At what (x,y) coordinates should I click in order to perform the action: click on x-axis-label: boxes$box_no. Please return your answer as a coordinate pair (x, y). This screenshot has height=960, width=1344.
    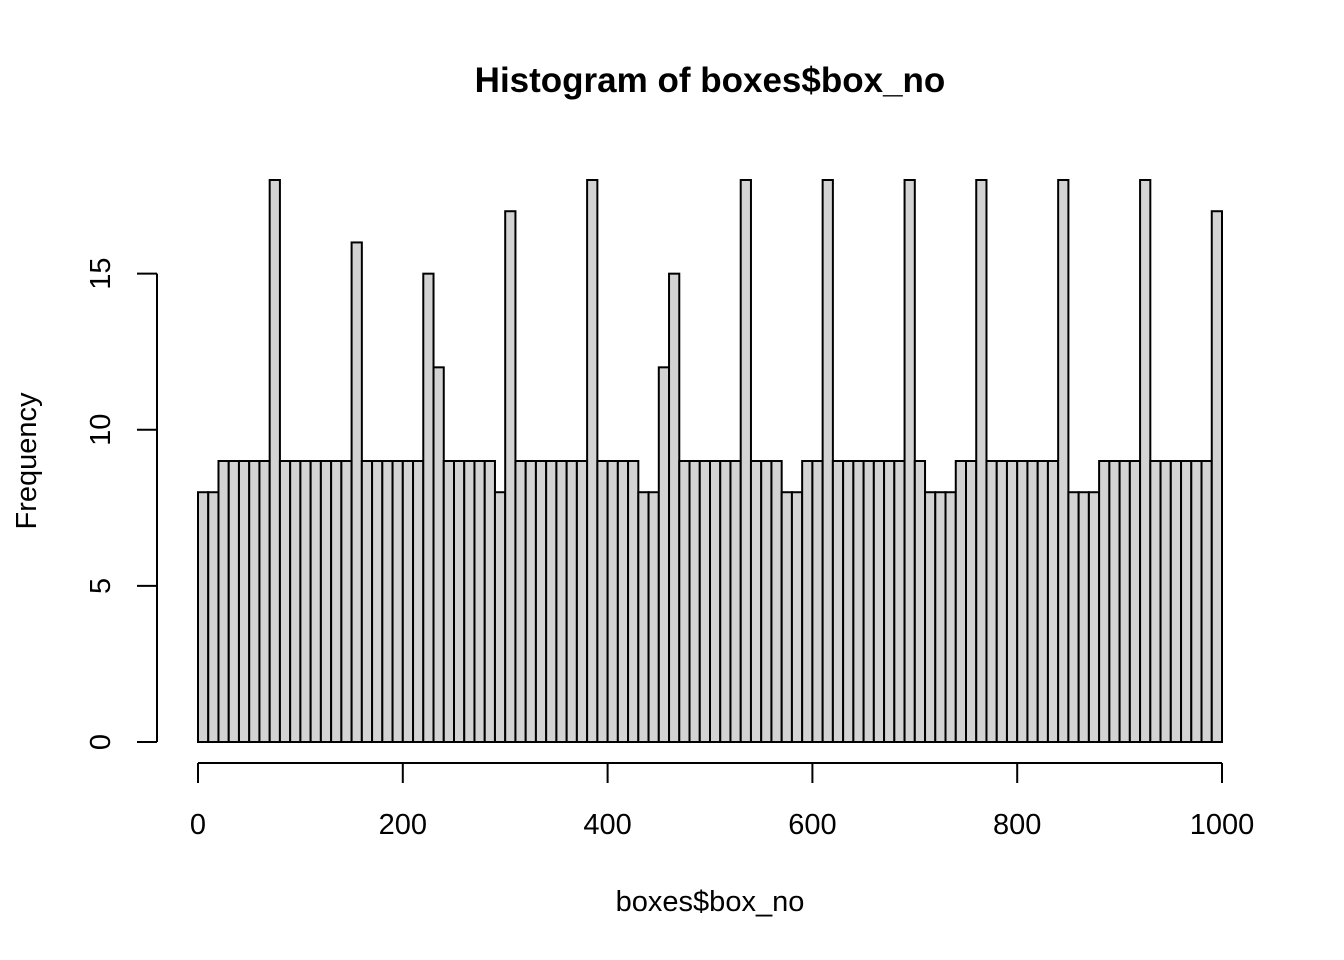
    Looking at the image, I should click on (710, 902).